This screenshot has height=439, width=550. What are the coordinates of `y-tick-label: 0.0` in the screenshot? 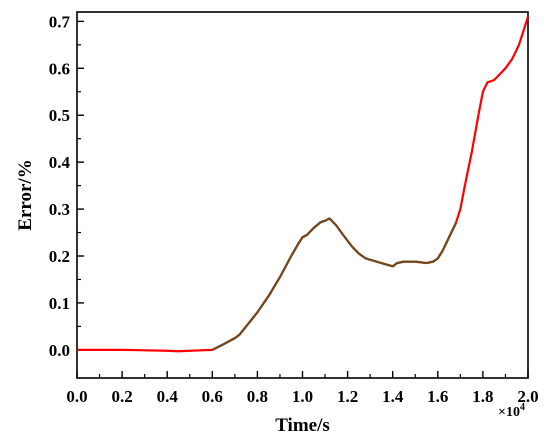 It's located at (59, 350).